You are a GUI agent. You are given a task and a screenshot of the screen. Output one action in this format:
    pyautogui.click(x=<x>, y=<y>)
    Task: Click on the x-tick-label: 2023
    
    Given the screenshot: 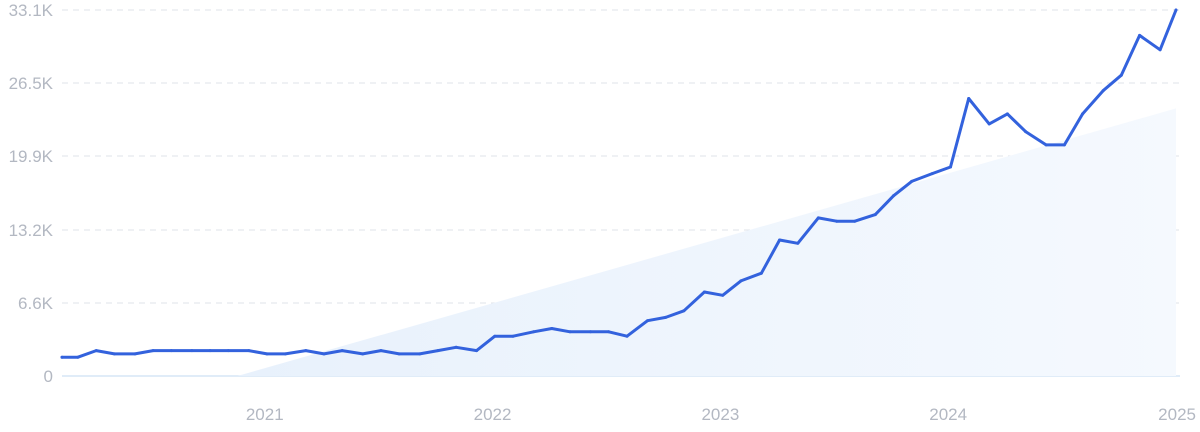 What is the action you would take?
    pyautogui.click(x=720, y=414)
    